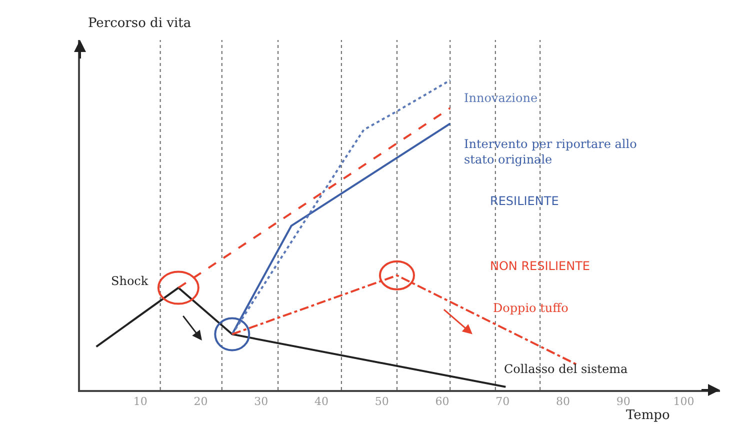 This screenshot has width=750, height=430. I want to click on x-tick-label: 100, so click(683, 401).